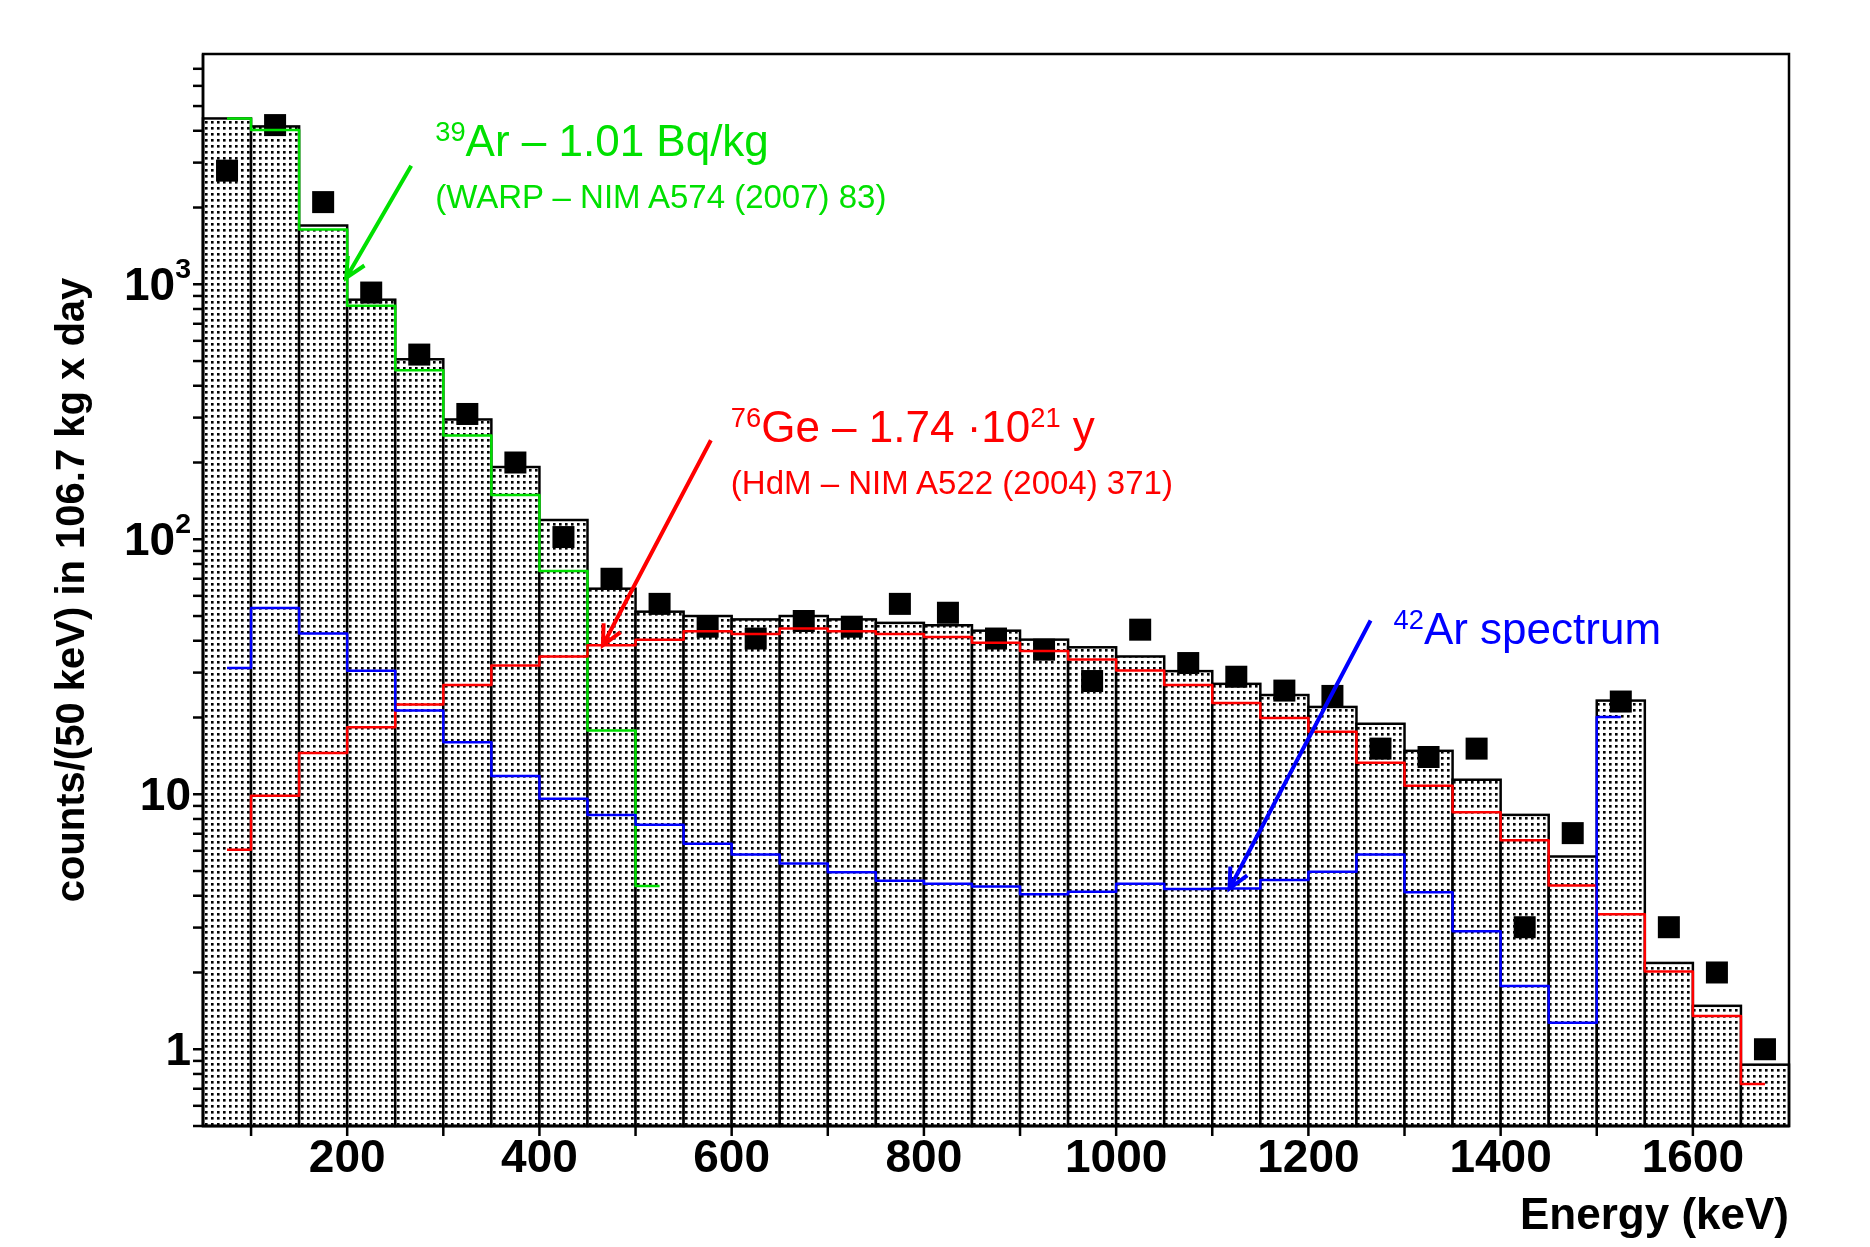  What do you see at coordinates (924, 1155) in the screenshot?
I see `x-tick-label: 800` at bounding box center [924, 1155].